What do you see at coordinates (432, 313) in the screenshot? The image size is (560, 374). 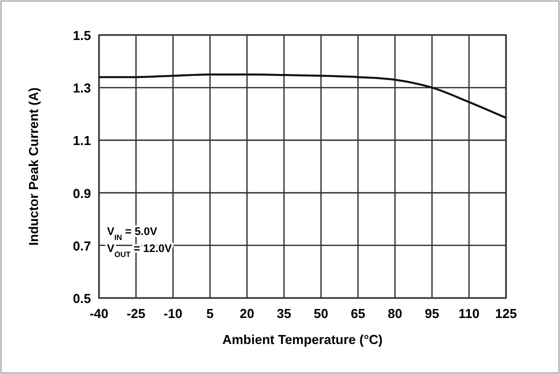 I see `x-tick-label: 95` at bounding box center [432, 313].